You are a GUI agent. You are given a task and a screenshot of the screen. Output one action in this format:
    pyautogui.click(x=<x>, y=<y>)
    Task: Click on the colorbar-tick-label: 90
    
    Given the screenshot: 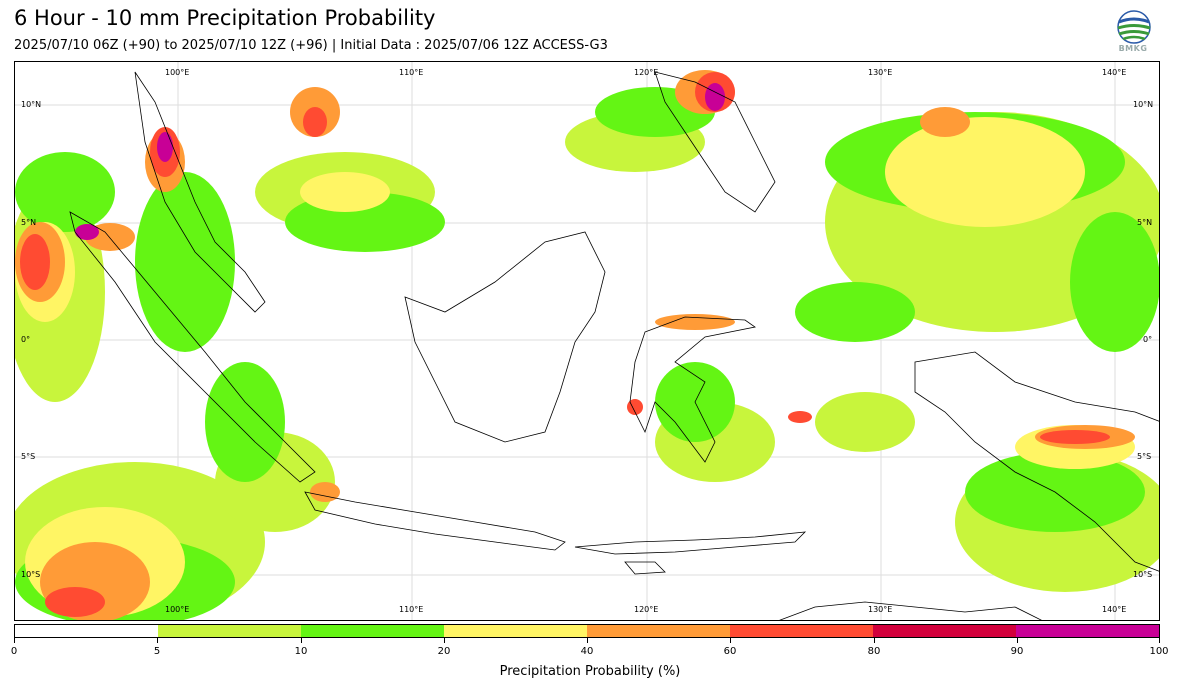 What is the action you would take?
    pyautogui.click(x=1017, y=651)
    